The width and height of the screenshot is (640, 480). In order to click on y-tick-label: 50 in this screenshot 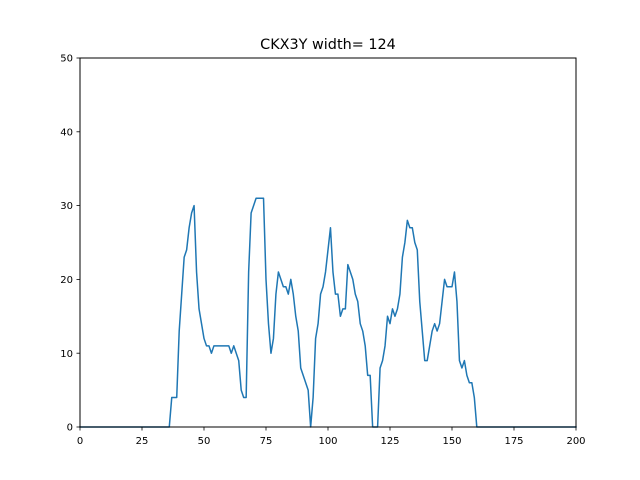, I will do `click(66, 59)`.